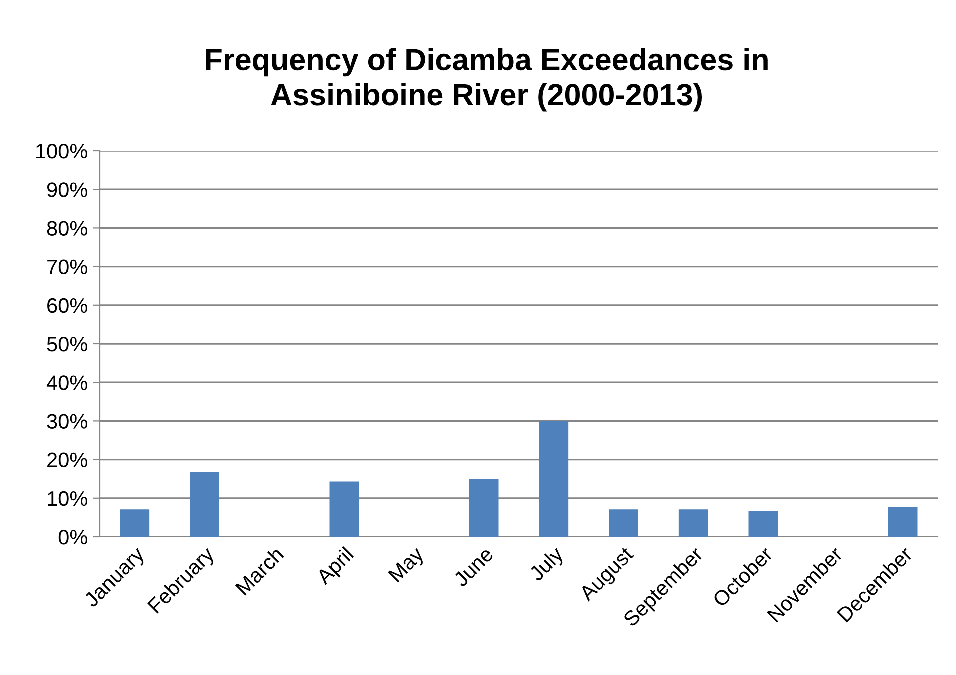  Describe the element at coordinates (67, 344) in the screenshot. I see `y-tick-label: 50%` at that location.